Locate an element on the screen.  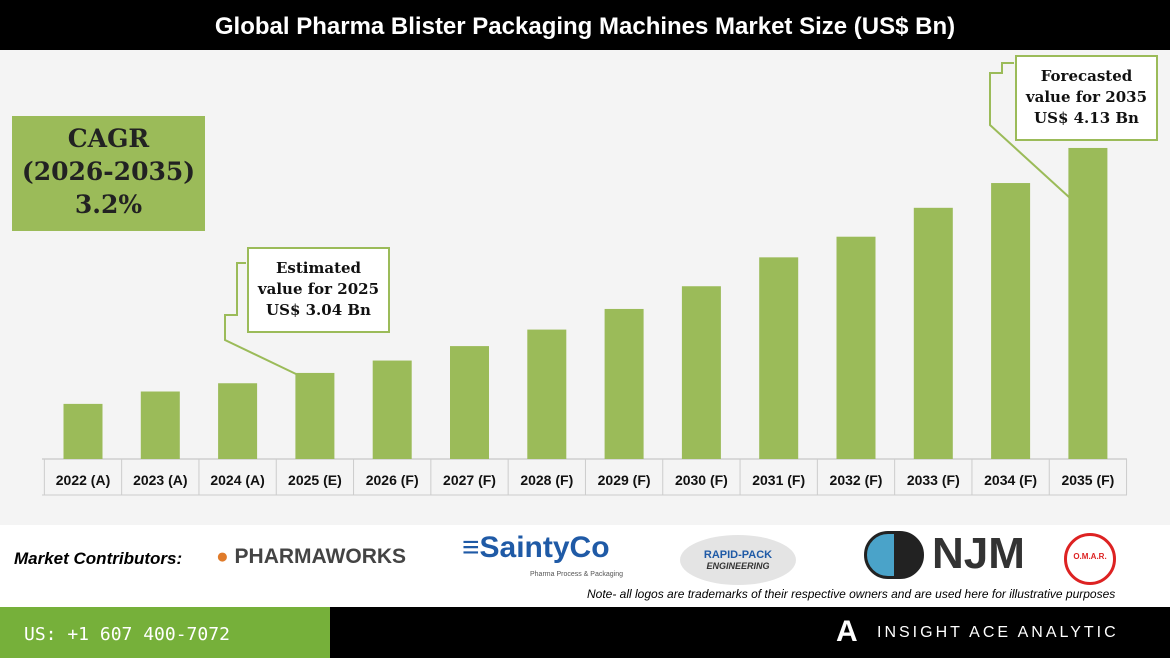
x-tick-label: 2029 (F) is located at coordinates (624, 480).